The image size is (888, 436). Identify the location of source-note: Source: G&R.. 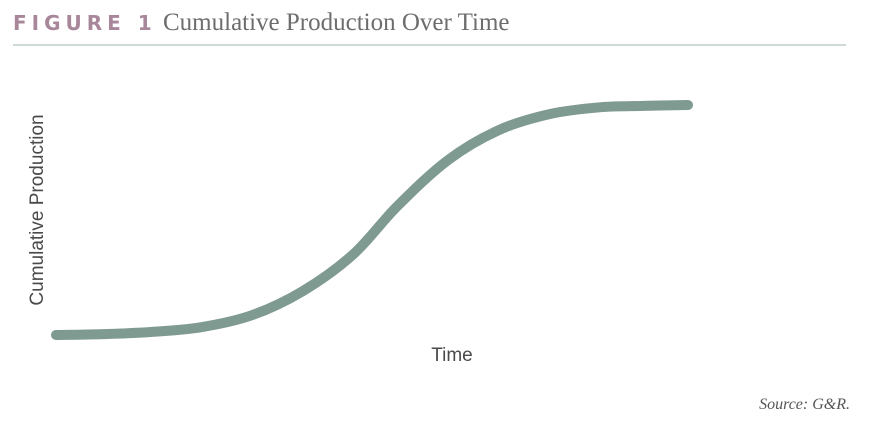
(804, 404).